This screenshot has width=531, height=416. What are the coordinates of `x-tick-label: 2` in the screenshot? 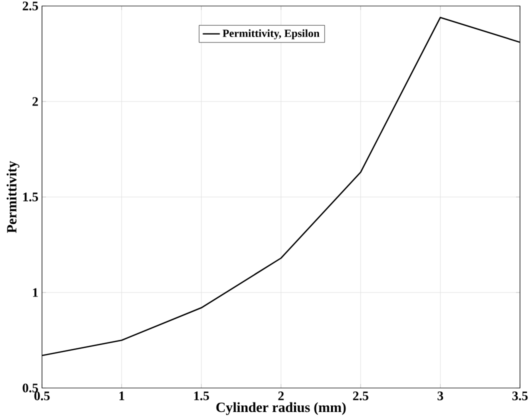 It's located at (281, 396).